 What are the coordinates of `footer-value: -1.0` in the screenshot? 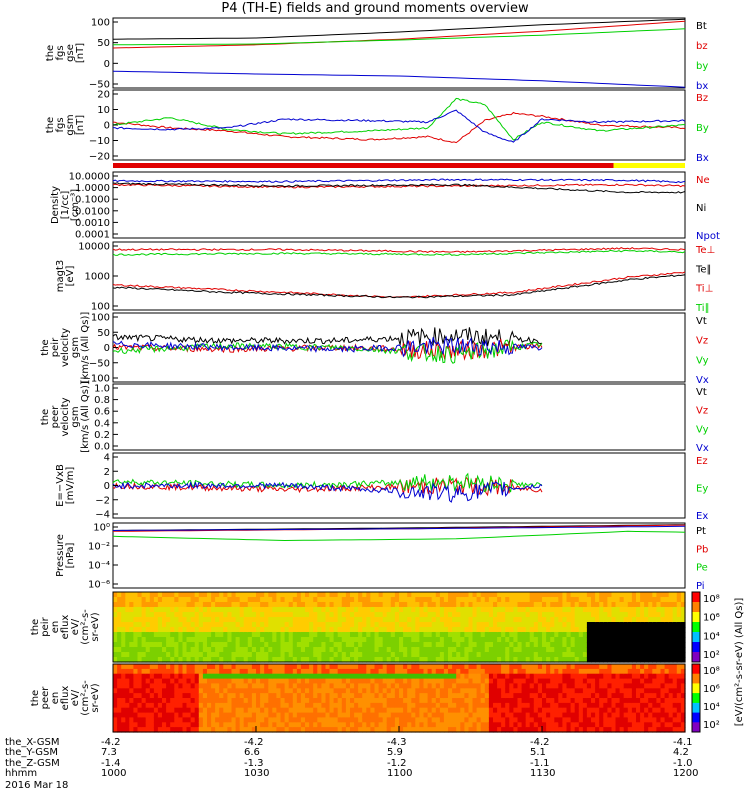 It's located at (683, 763).